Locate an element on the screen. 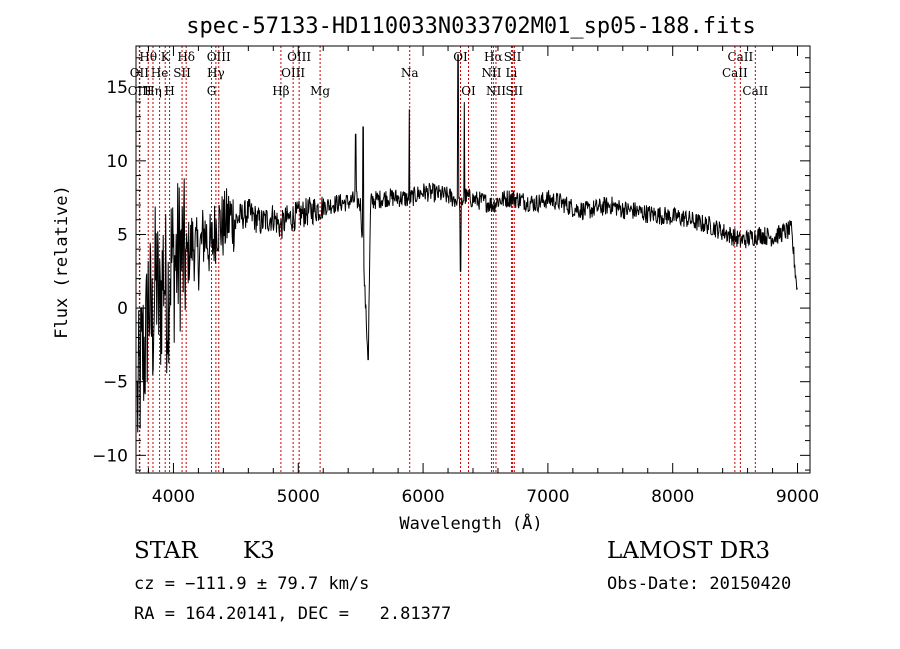  y-tick-label-4: 10 is located at coordinates (117, 162).